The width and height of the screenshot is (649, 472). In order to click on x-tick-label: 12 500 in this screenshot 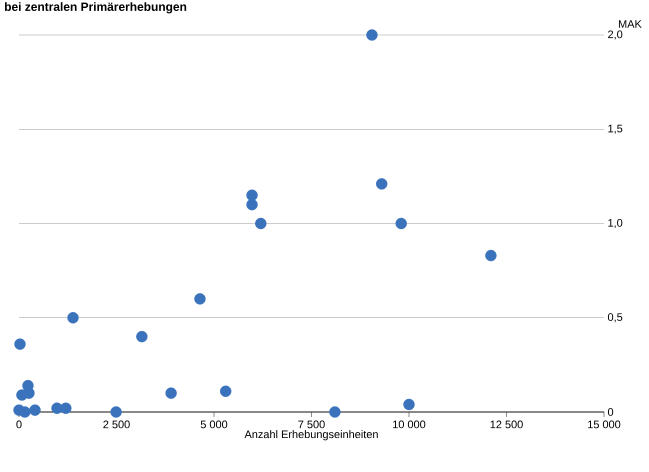, I will do `click(506, 424)`.